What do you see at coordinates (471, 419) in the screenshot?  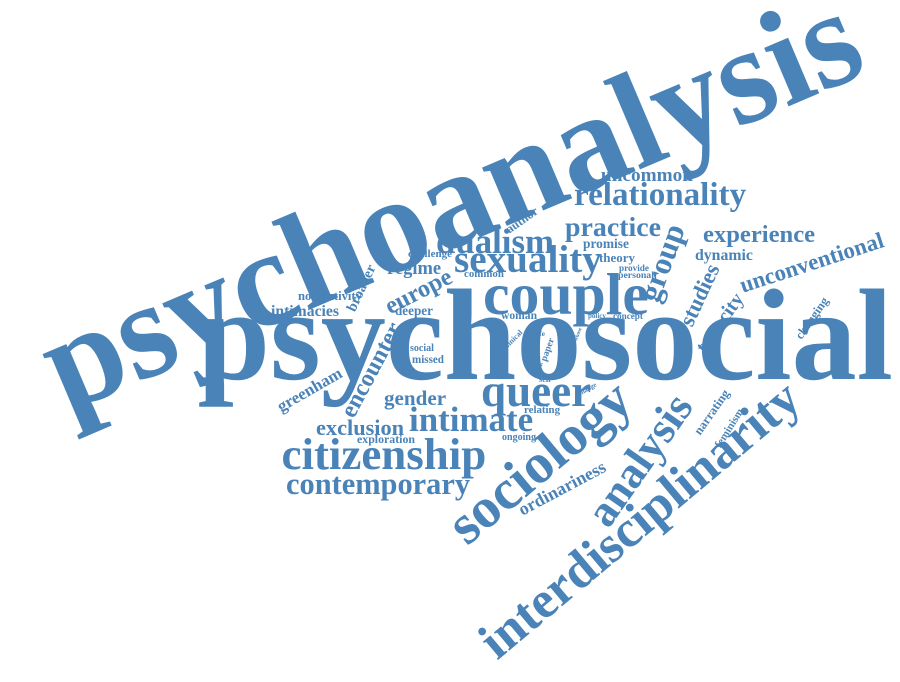 I see `word-intimate: intimate` at bounding box center [471, 419].